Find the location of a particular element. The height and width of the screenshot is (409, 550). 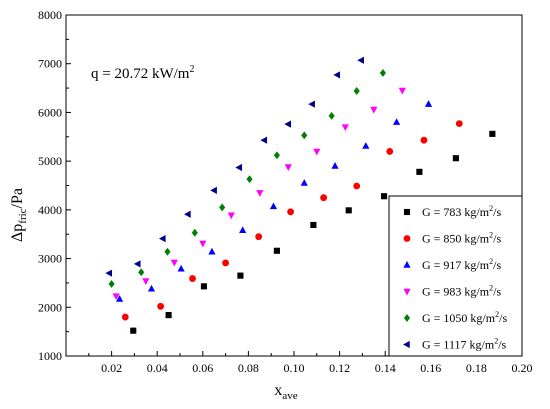

y-tick-label: 3000 is located at coordinates (50, 259).